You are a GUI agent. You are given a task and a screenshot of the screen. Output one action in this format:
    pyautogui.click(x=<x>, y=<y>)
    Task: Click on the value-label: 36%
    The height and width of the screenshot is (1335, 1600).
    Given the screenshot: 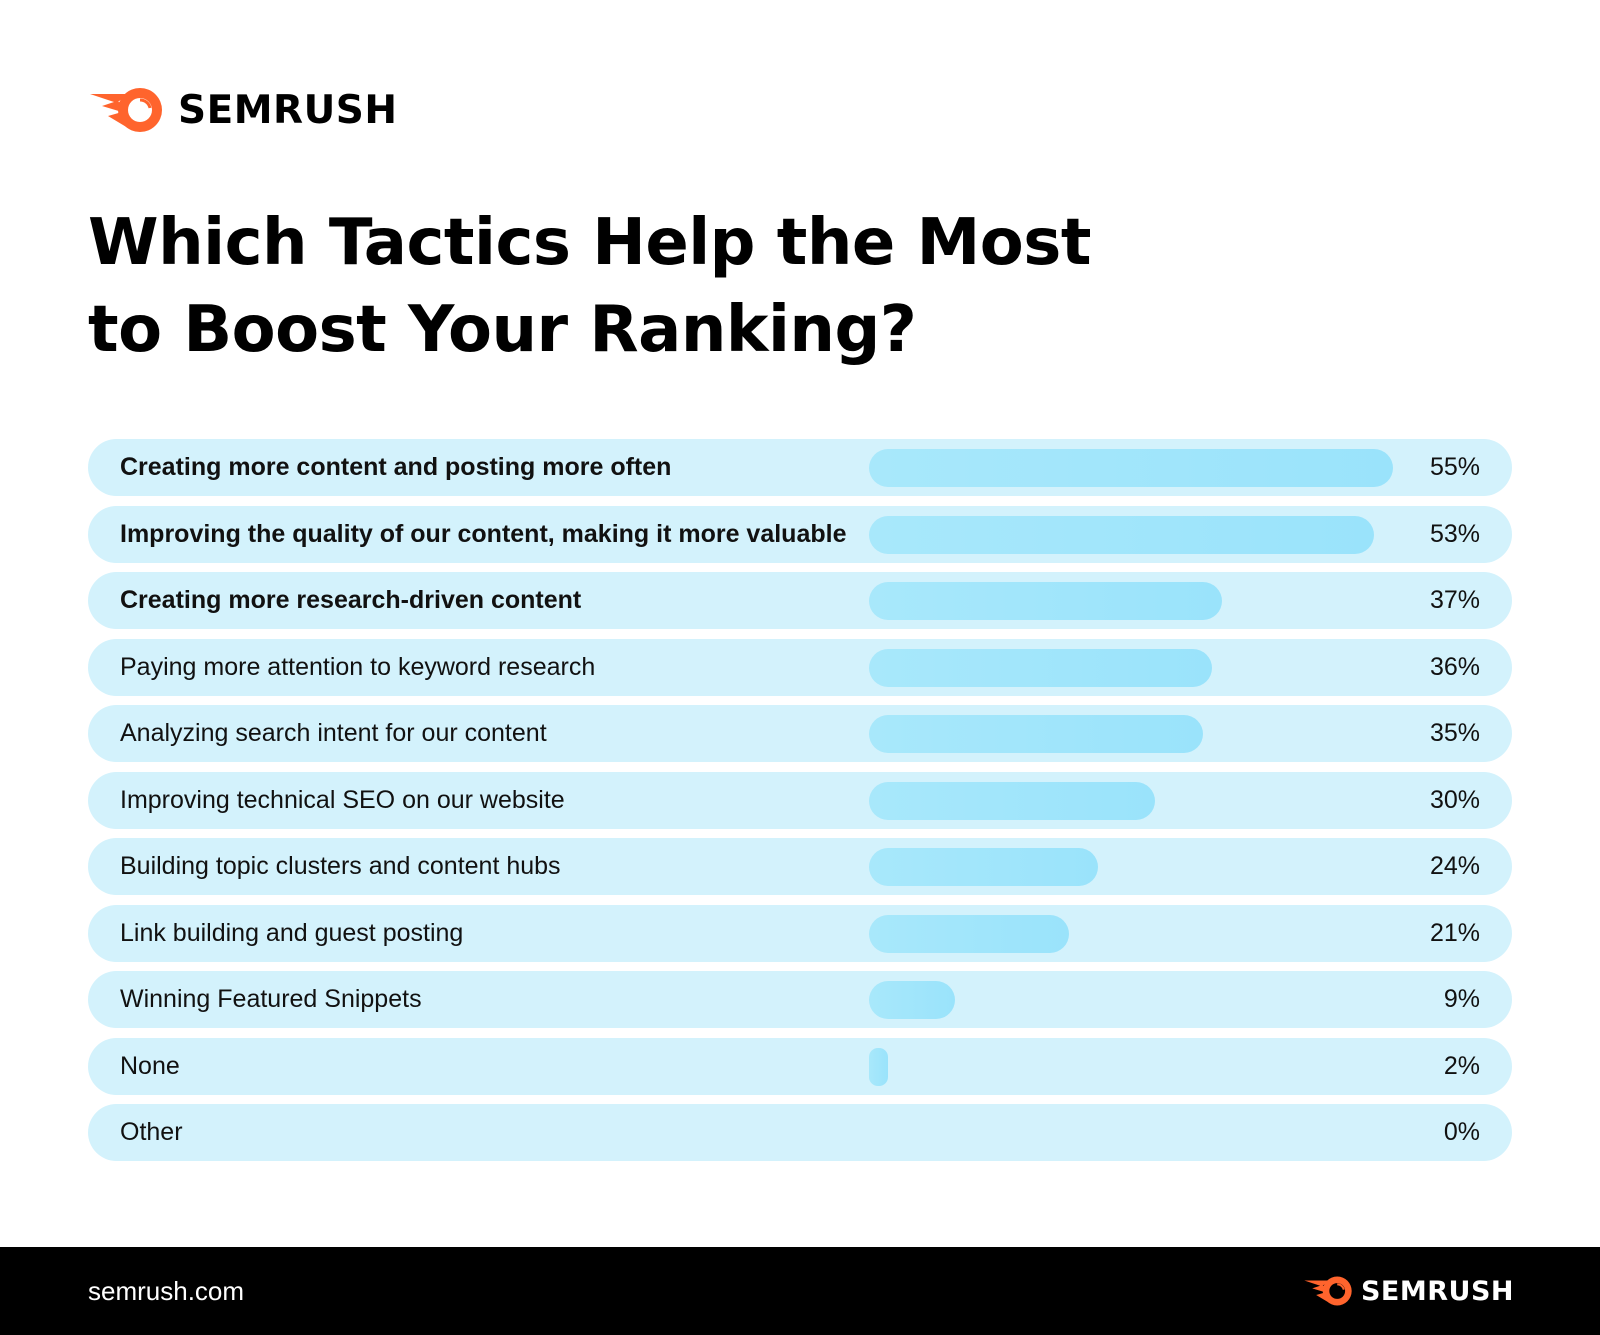 What is the action you would take?
    pyautogui.click(x=1454, y=666)
    